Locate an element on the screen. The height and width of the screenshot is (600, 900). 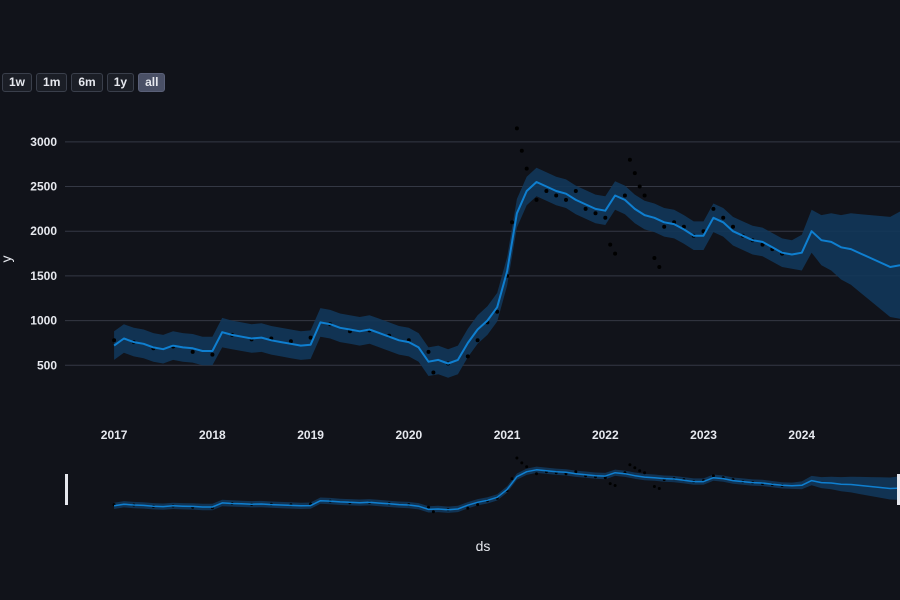
range-slider-right-handle is located at coordinates (898, 489).